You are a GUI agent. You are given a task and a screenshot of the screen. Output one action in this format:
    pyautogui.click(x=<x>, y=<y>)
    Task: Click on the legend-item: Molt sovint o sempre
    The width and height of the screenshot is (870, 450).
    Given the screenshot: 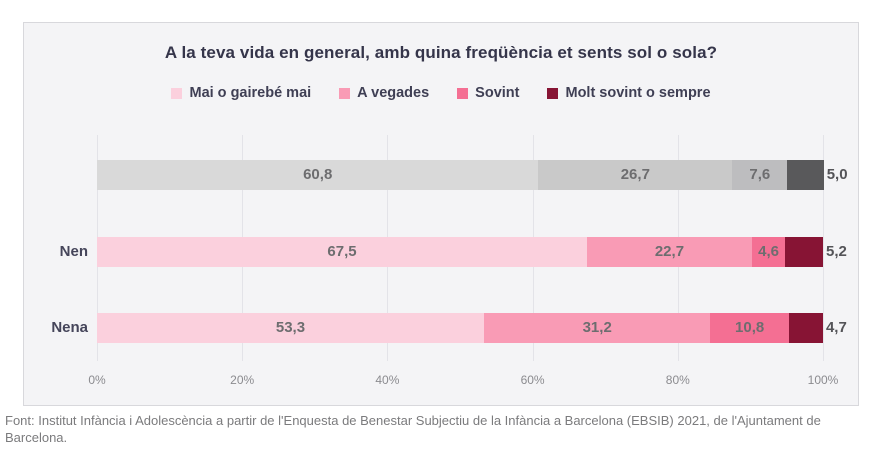 What is the action you would take?
    pyautogui.click(x=629, y=93)
    